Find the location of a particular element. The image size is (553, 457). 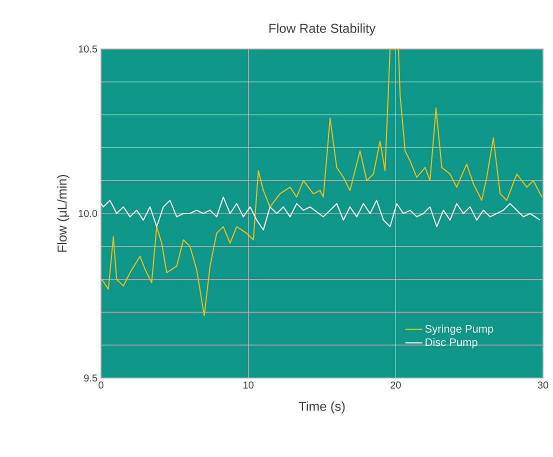

y-tick-label: 10.0 is located at coordinates (88, 214).